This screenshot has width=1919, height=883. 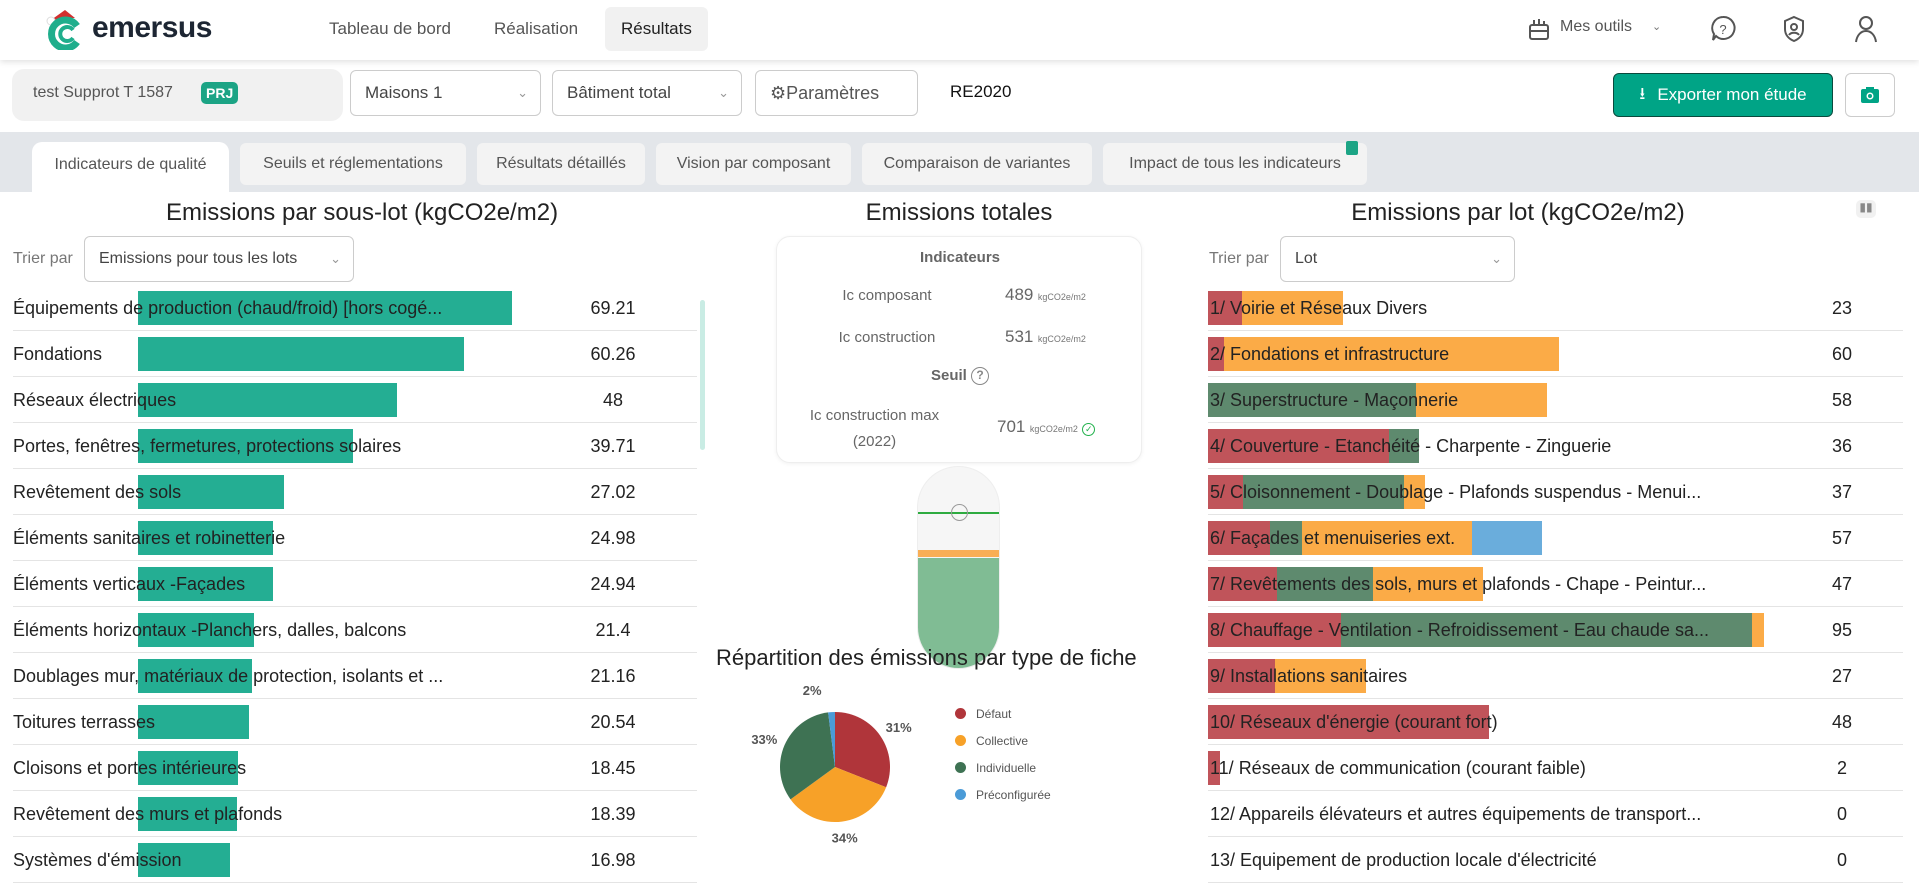 I want to click on parametres-button: ⚙Paramètres, so click(x=836, y=93).